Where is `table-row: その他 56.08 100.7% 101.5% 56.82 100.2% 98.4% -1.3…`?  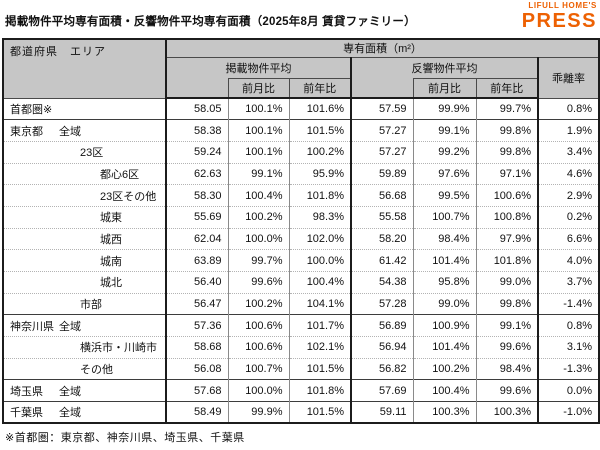 table-row: その他 56.08 100.7% 101.5% 56.82 100.2% 98.4% -1.3… is located at coordinates (301, 368).